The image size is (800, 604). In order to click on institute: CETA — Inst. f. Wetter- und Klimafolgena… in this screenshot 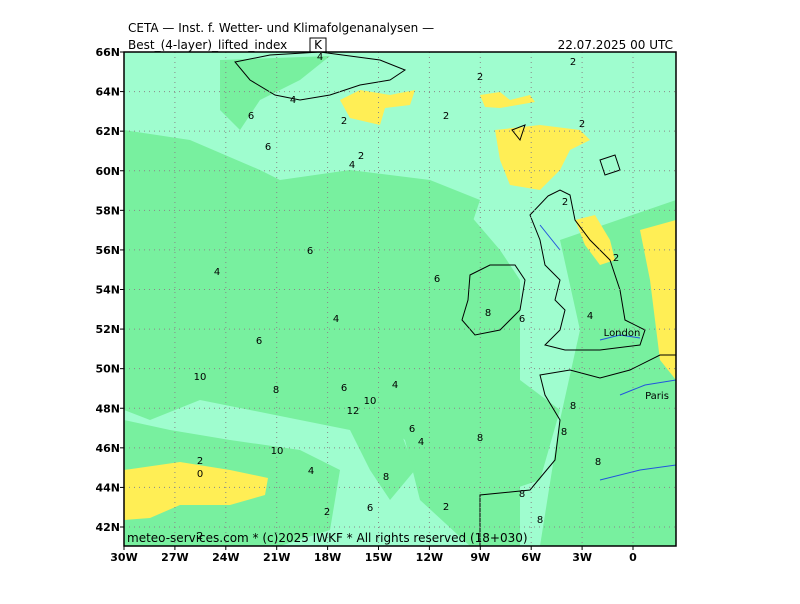, I will do `click(281, 28)`.